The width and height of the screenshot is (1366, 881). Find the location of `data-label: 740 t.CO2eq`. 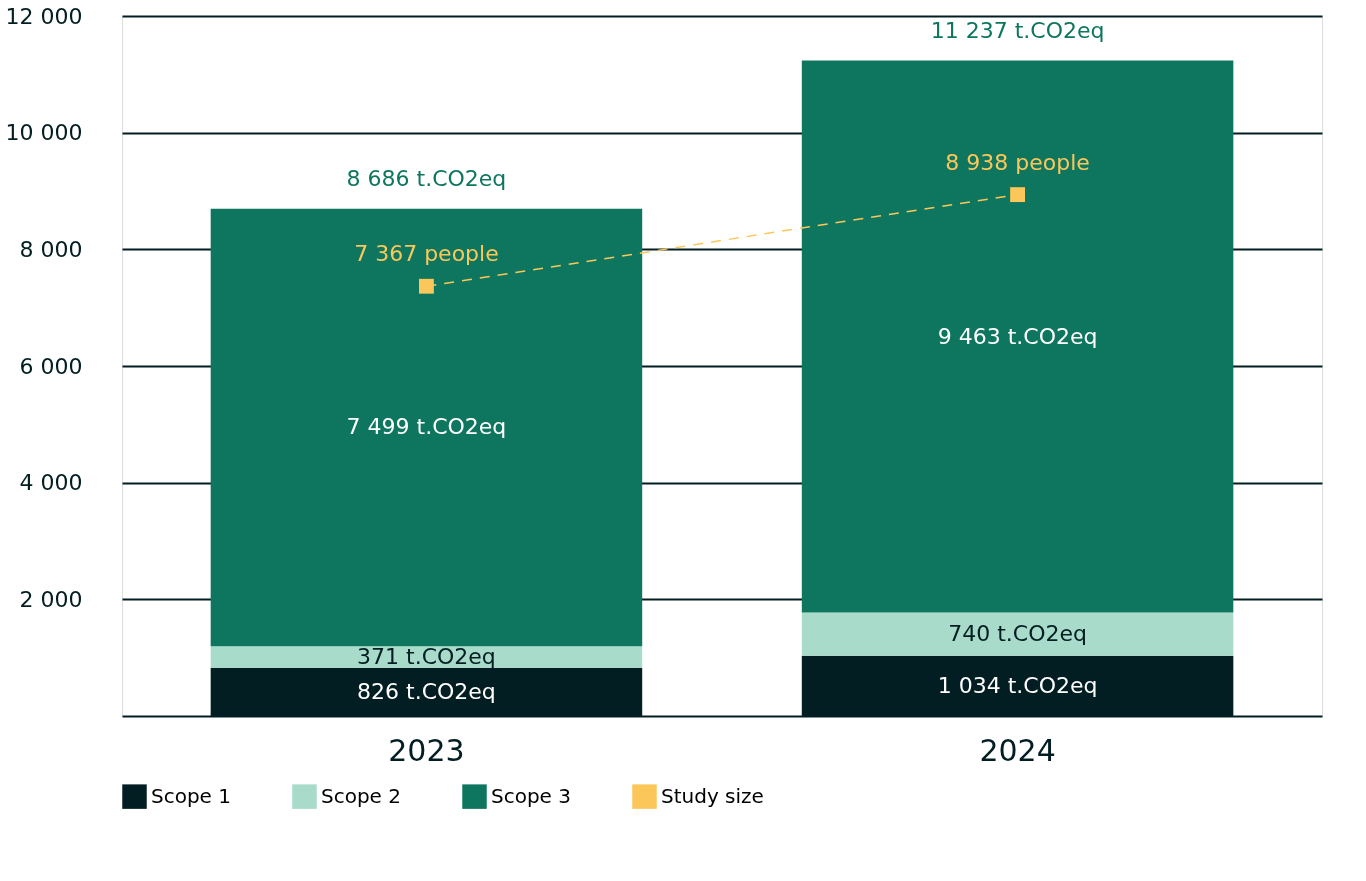

data-label: 740 t.CO2eq is located at coordinates (1017, 634).